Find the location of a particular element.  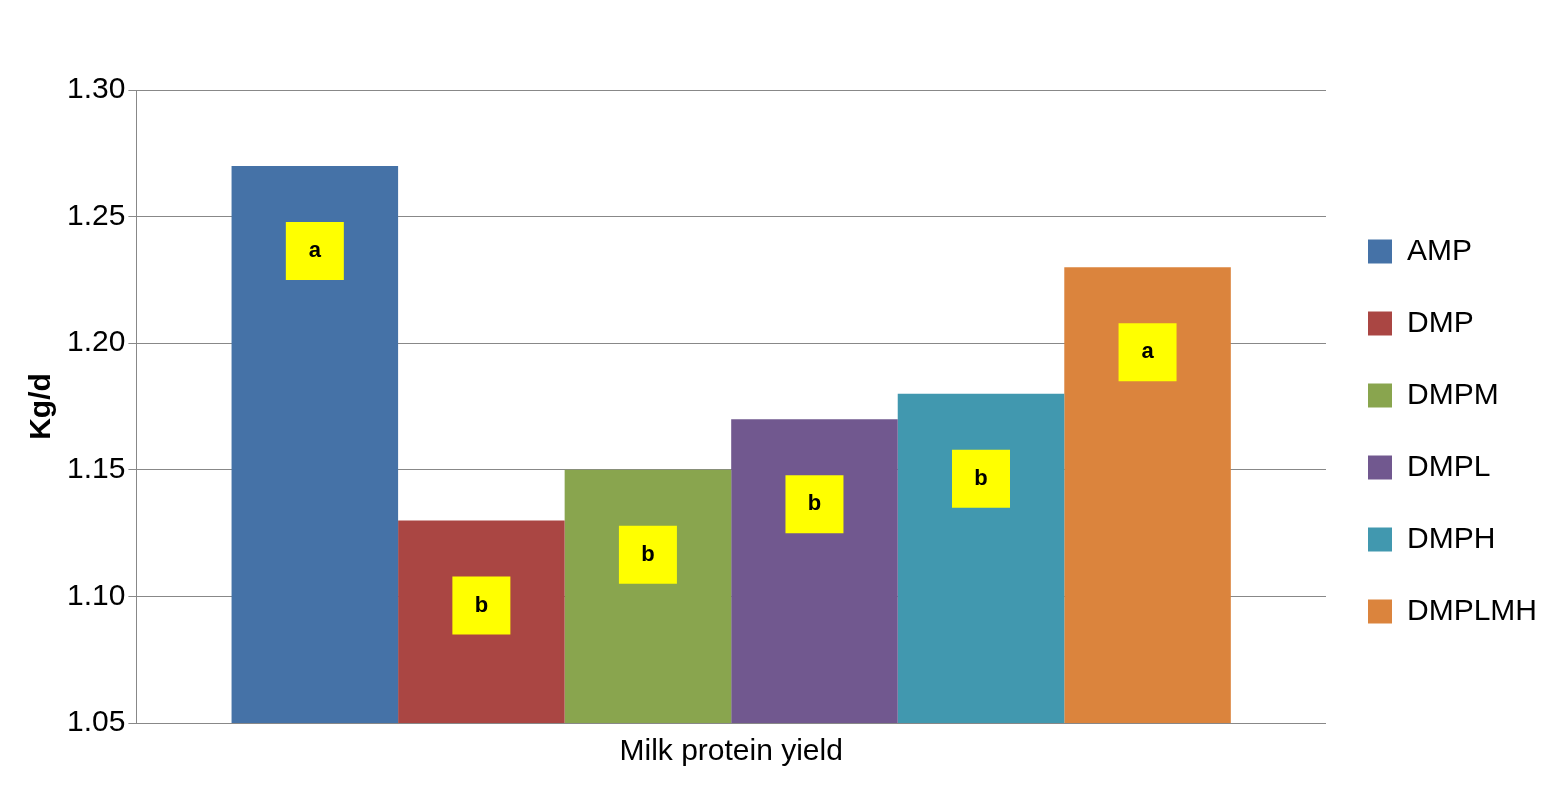

legend-label: DMPLMH is located at coordinates (1472, 609).